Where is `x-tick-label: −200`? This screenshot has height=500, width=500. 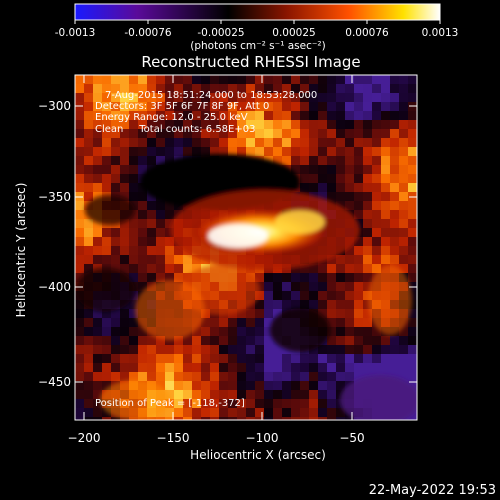
x-tick-label: −200 is located at coordinates (84, 438).